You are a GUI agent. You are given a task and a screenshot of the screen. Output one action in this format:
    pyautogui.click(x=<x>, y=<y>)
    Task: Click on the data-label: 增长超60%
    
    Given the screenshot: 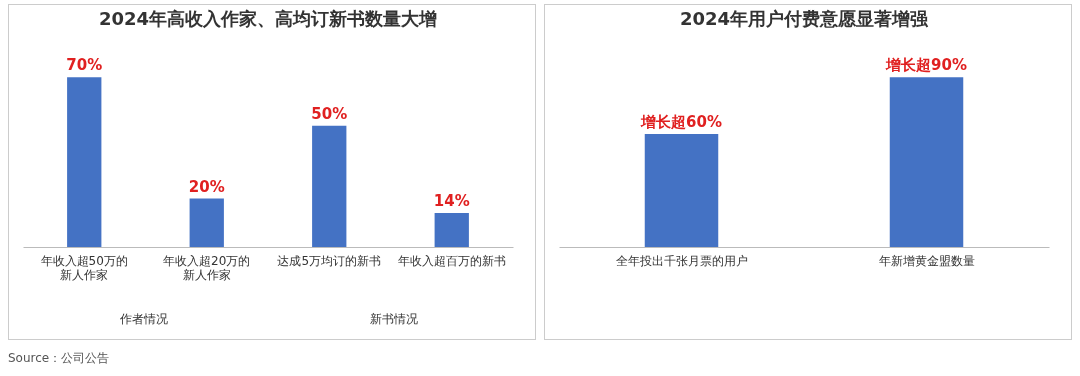 What is the action you would take?
    pyautogui.click(x=681, y=121)
    